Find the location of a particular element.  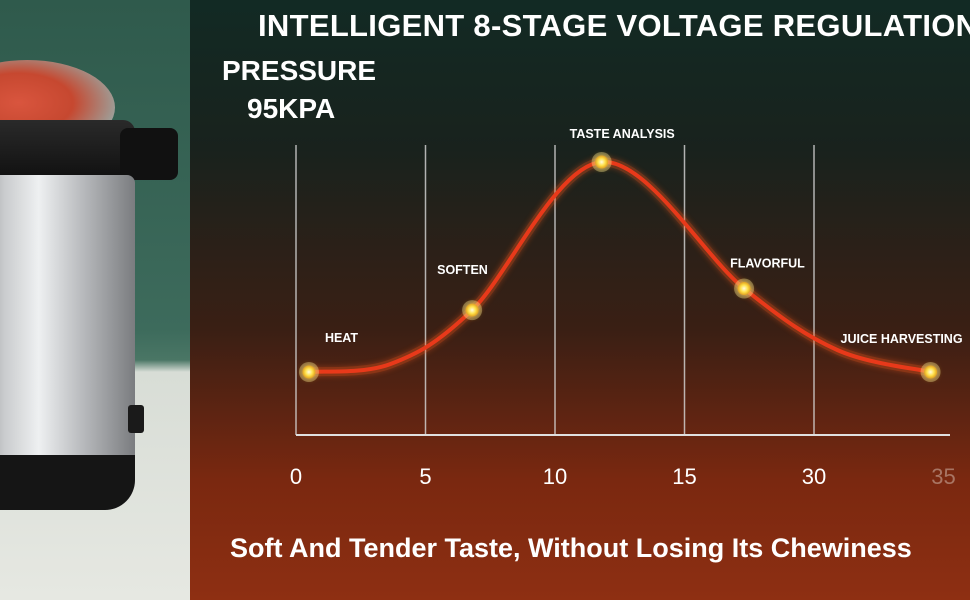

data-point-label: FLAVORFUL is located at coordinates (767, 264).